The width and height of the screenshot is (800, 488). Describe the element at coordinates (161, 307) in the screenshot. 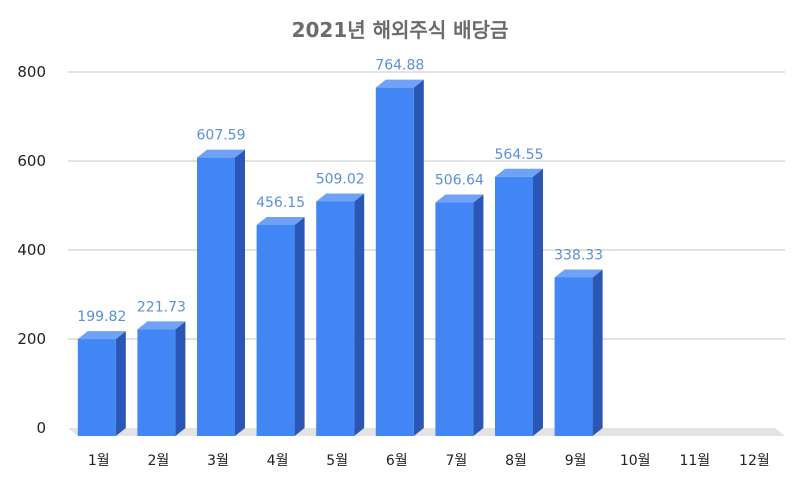

I see `data-label: 221.73` at that location.